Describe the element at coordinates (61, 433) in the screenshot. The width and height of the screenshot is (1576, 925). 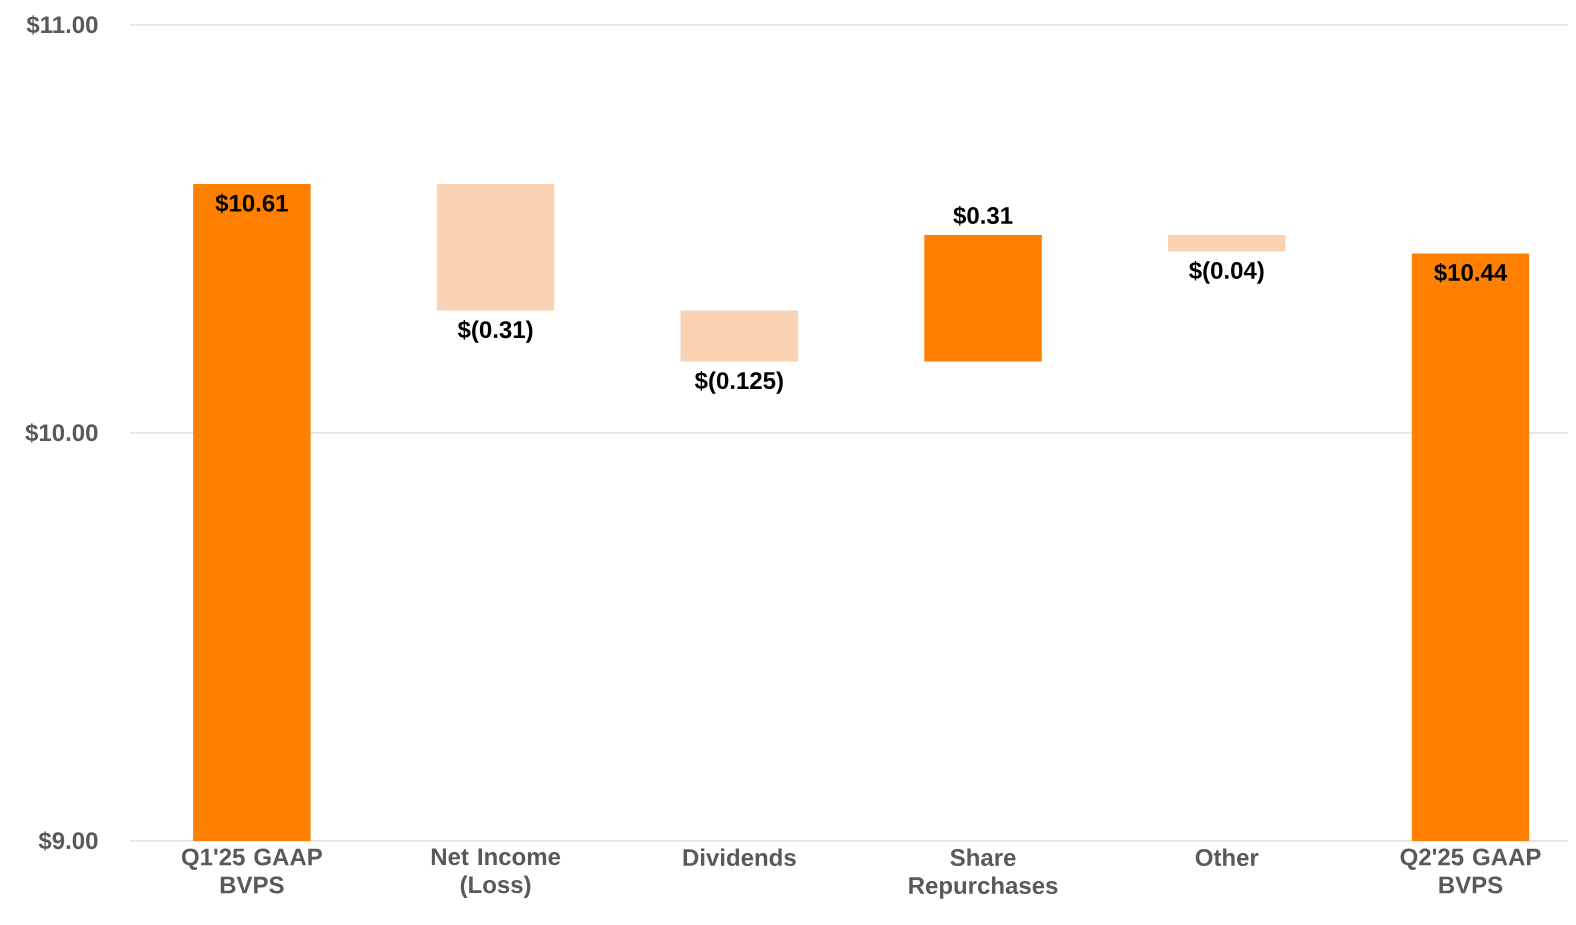
I see `y-tick-label: $10.00` at that location.